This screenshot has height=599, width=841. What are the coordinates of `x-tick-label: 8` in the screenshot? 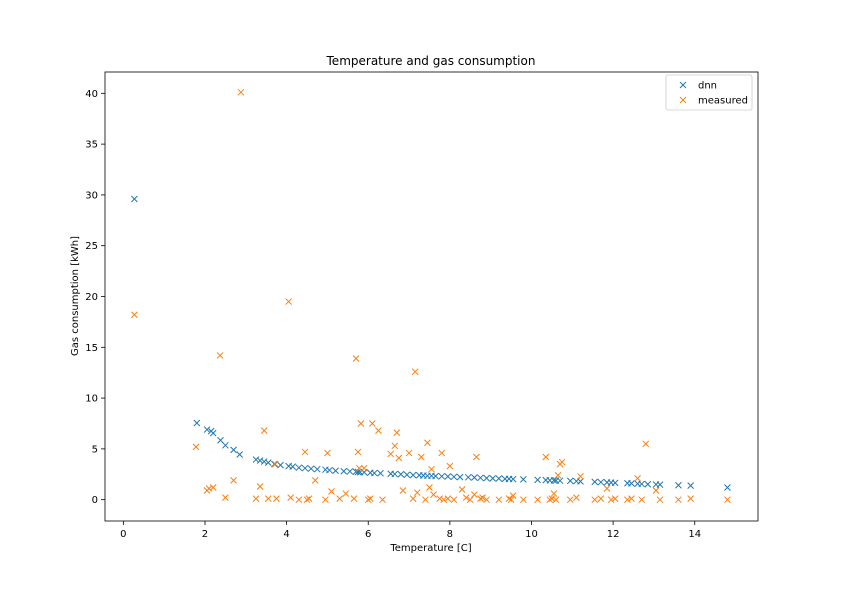 It's located at (450, 534).